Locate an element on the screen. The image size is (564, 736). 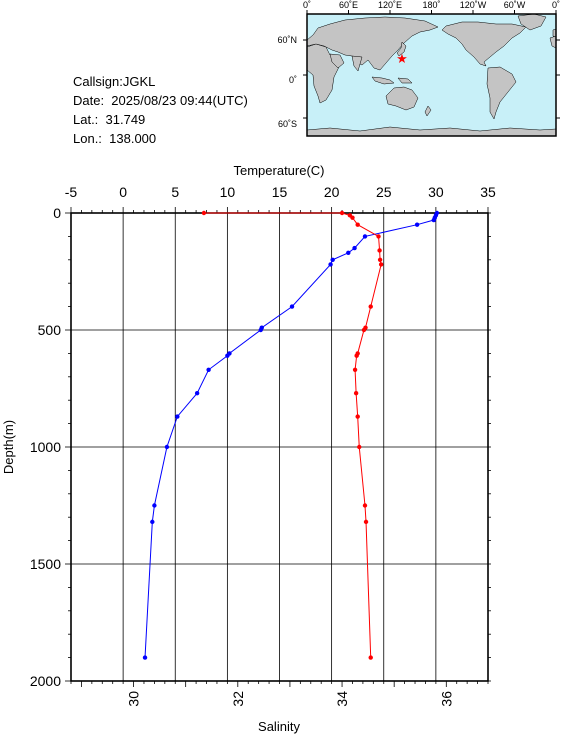
salinity-tick-label: 36 is located at coordinates (446, 699).